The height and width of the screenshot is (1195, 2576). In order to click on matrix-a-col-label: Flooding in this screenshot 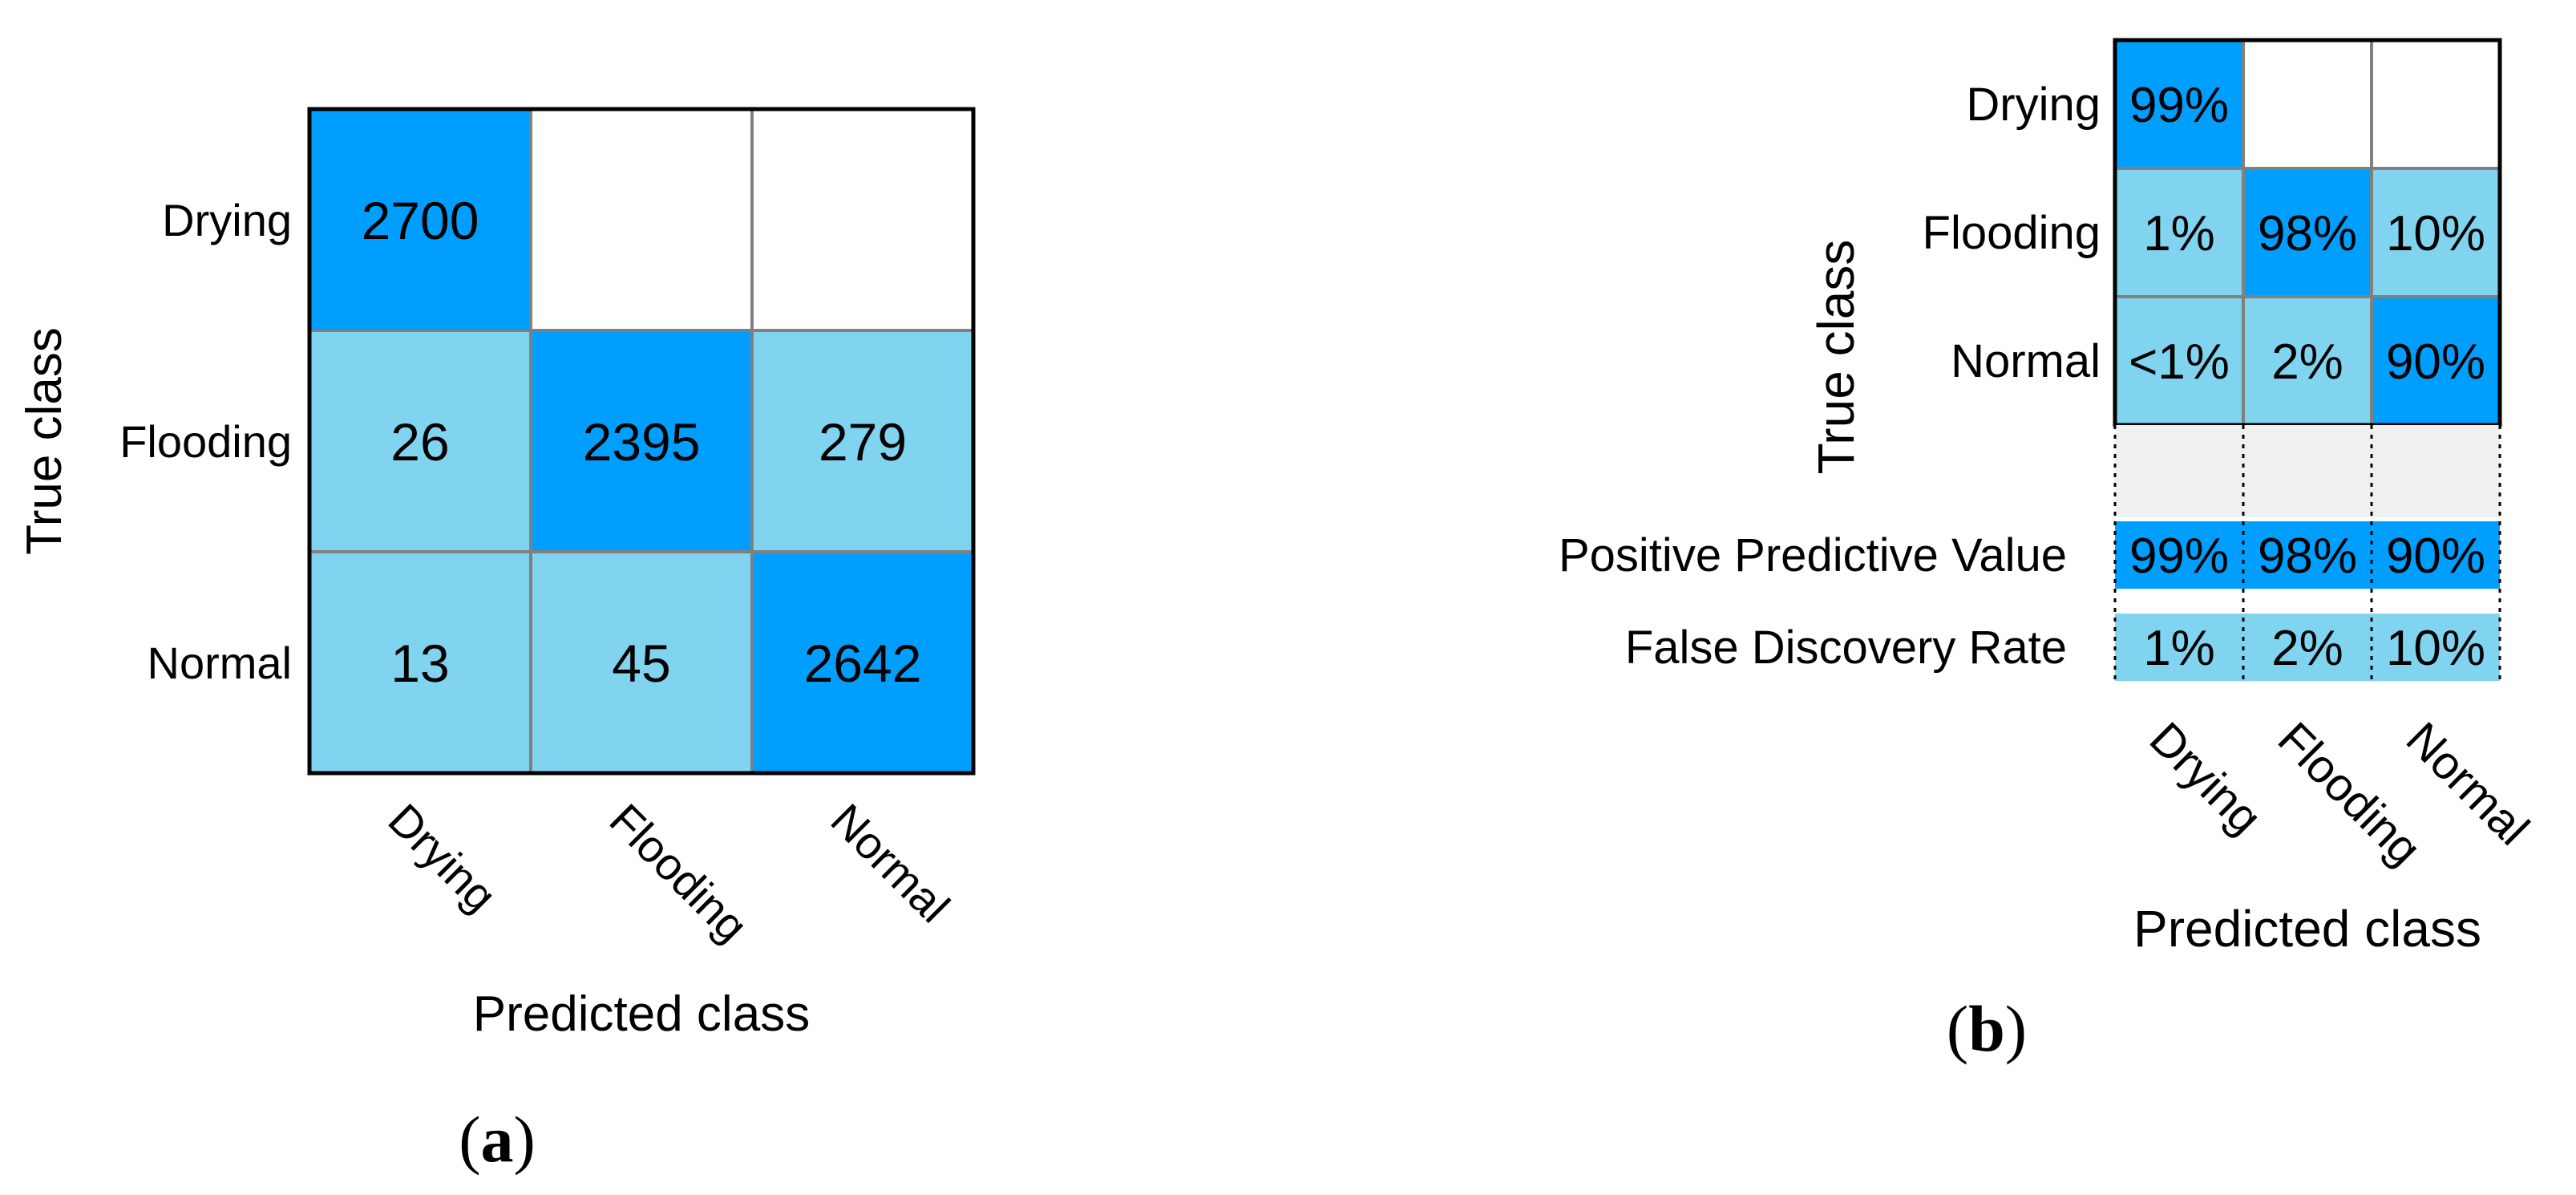, I will do `click(679, 872)`.